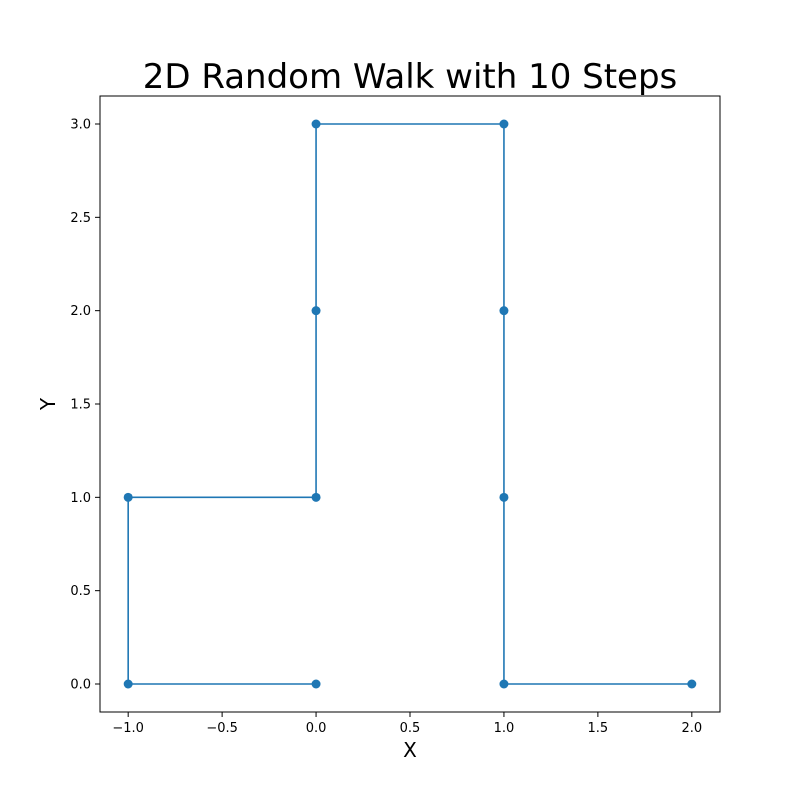 This screenshot has height=800, width=800. What do you see at coordinates (80, 311) in the screenshot?
I see `y-tick-label: 2.0` at bounding box center [80, 311].